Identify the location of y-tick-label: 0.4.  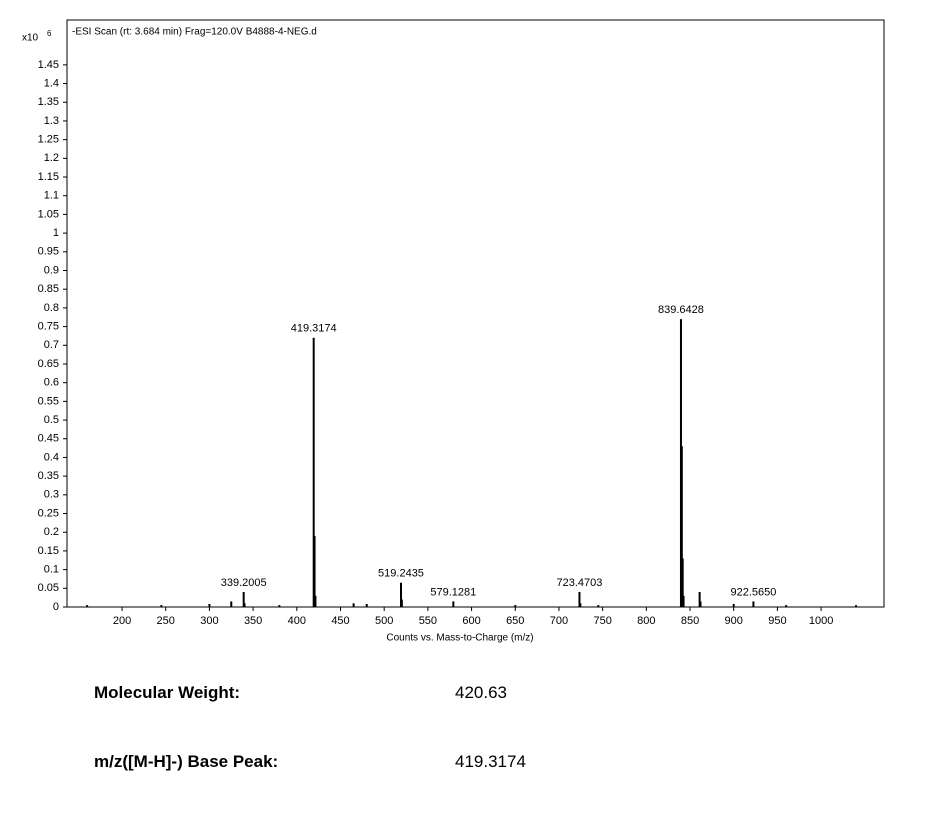
(51, 457).